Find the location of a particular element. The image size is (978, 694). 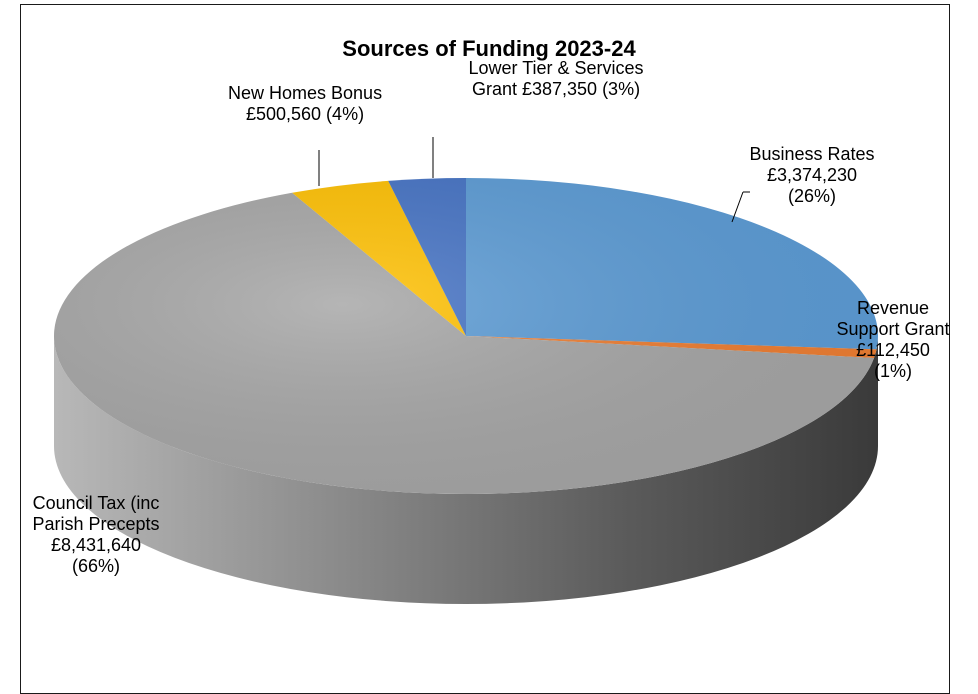

slice-label: Revenue Support Grant £112,450 (1%) is located at coordinates (893, 340).